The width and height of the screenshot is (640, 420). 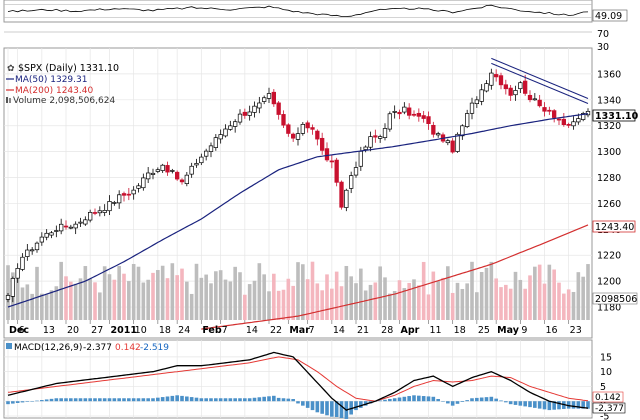 What do you see at coordinates (225, 330) in the screenshot?
I see `x-tick-label: 7` at bounding box center [225, 330].